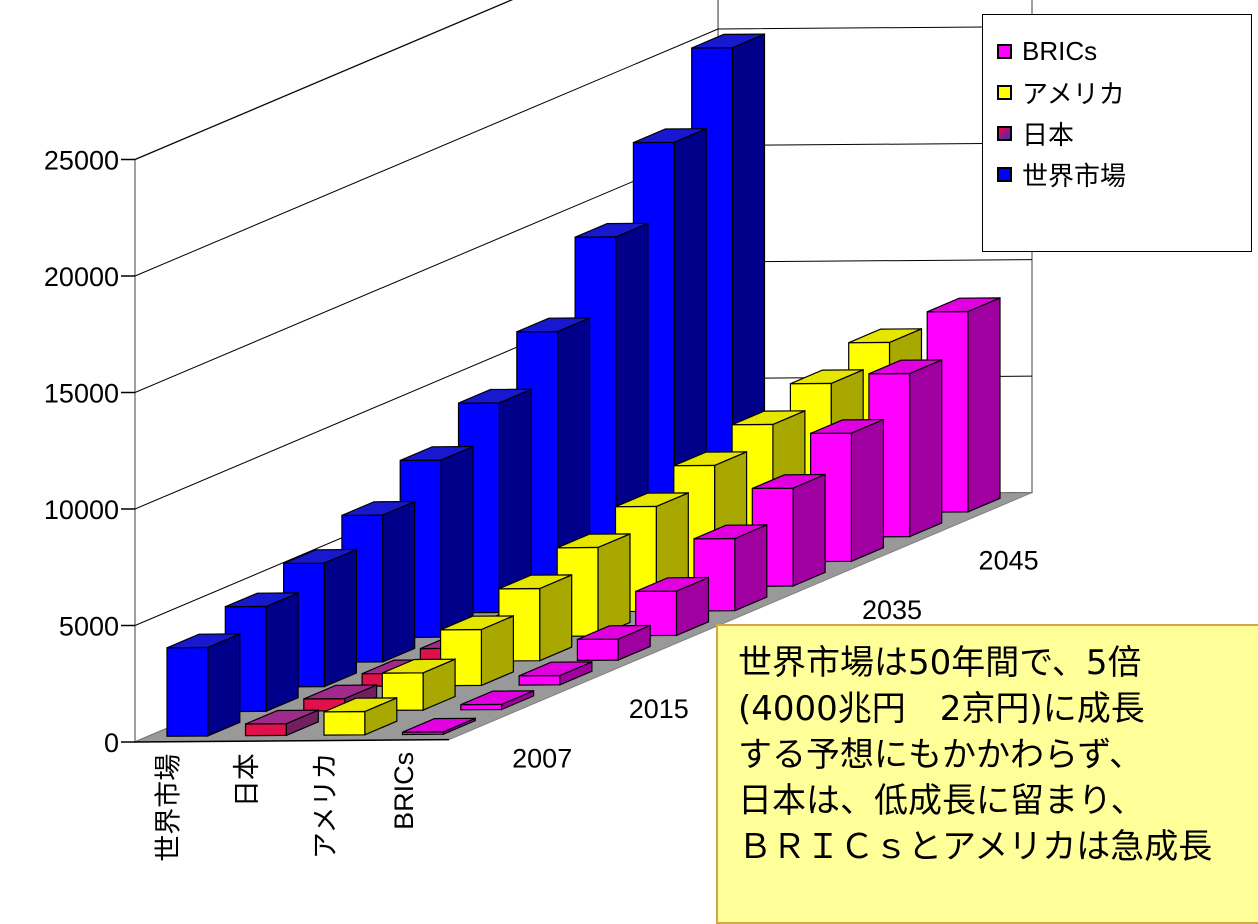 The height and width of the screenshot is (924, 1258). Describe the element at coordinates (81, 510) in the screenshot. I see `y-tick-label: 10000` at that location.